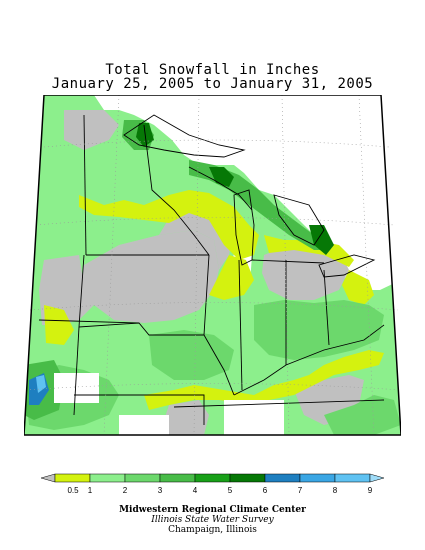 The height and width of the screenshot is (550, 425). What do you see at coordinates (184, 136) in the screenshot?
I see `lake-superior-outline` at bounding box center [184, 136].